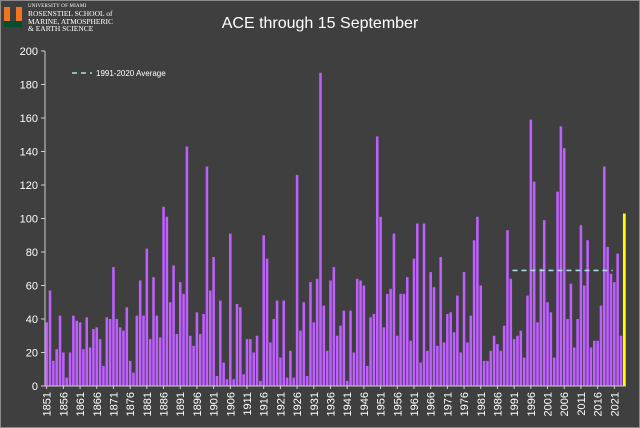 The width and height of the screenshot is (640, 428). What do you see at coordinates (621, 360) in the screenshot?
I see `bar-2023` at bounding box center [621, 360].